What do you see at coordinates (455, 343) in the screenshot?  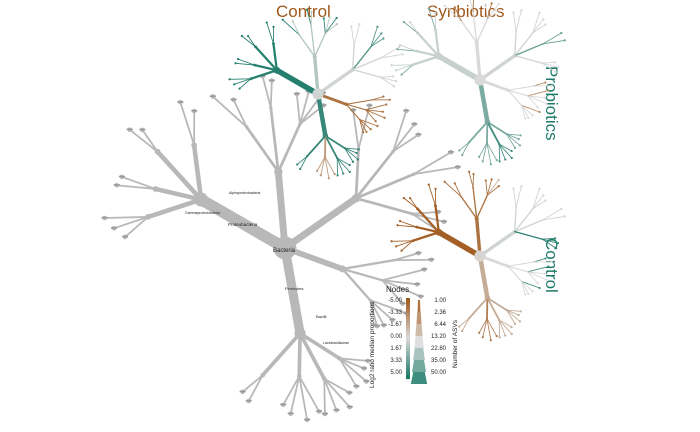 I see `legend-size-axis-title: Number of ASVs` at bounding box center [455, 343].